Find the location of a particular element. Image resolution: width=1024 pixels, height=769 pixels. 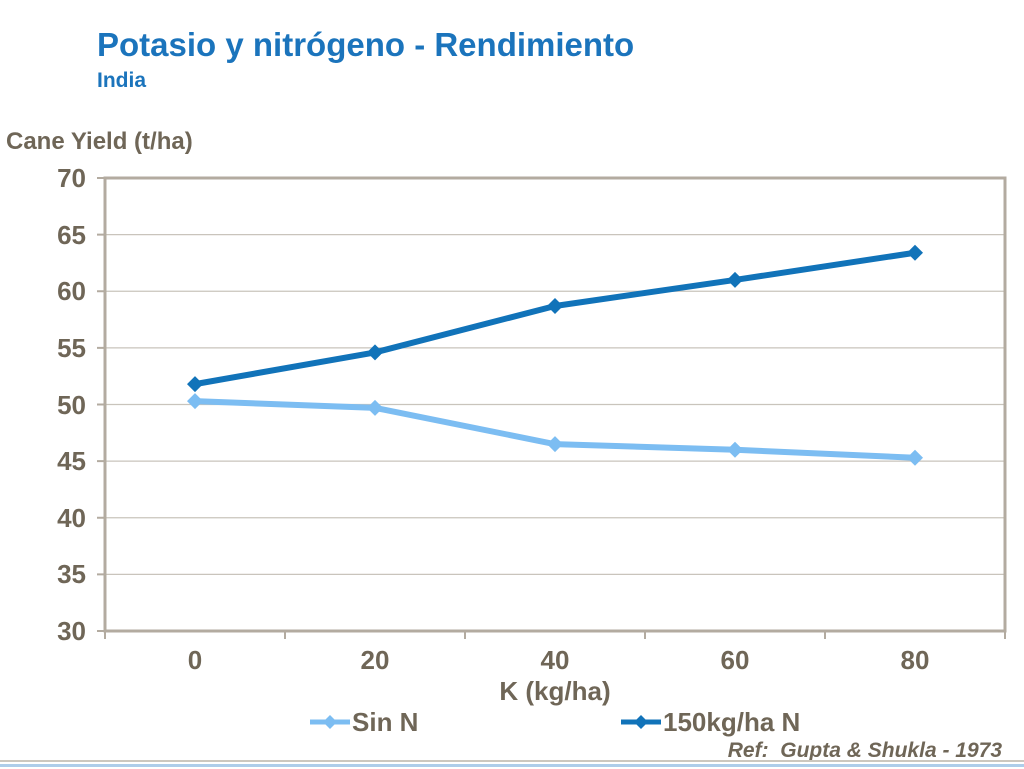

y-tick-label: 50 is located at coordinates (71, 404).